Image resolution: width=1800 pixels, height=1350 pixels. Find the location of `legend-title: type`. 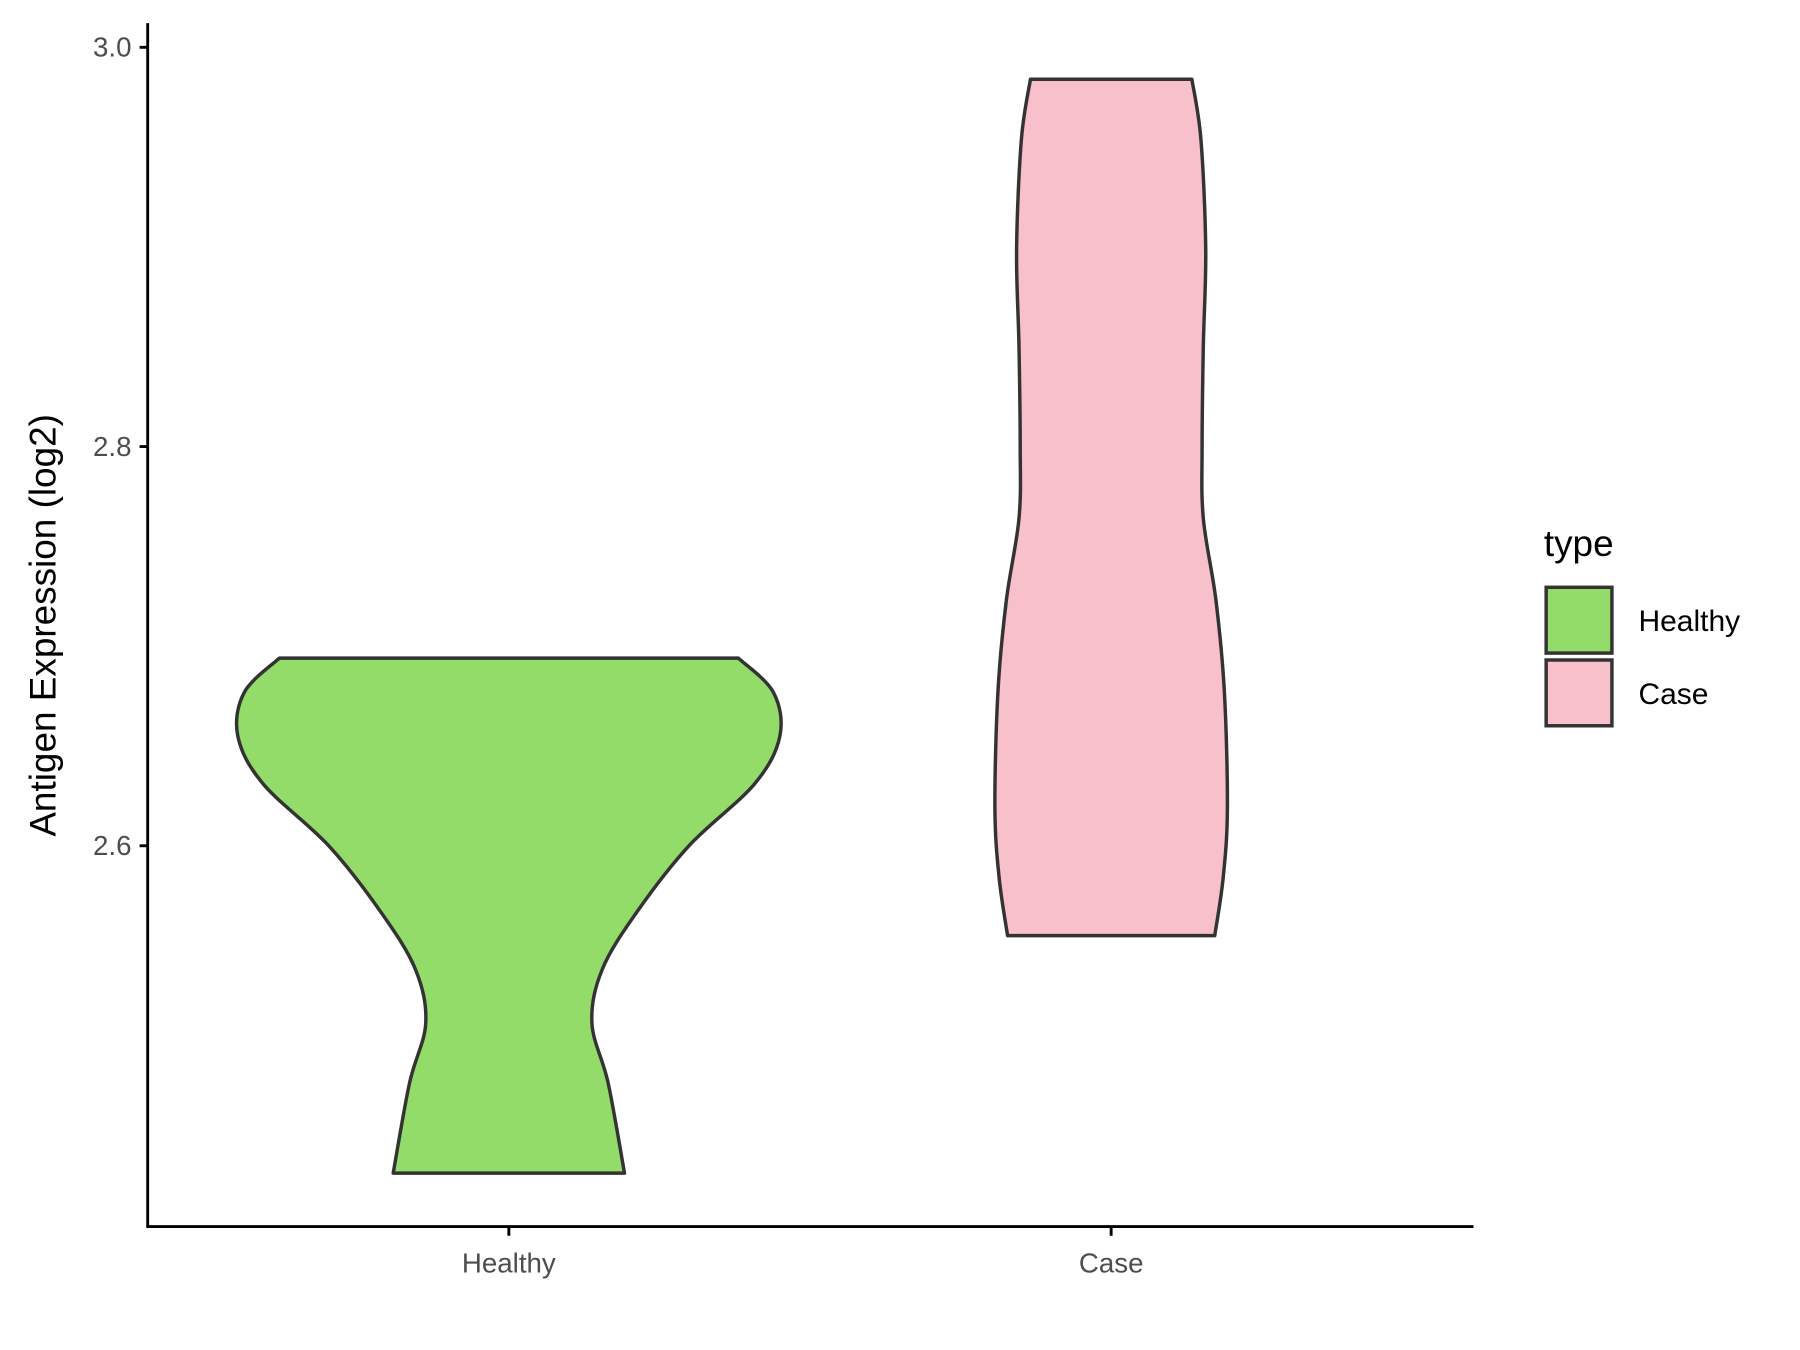

legend-title: type is located at coordinates (1579, 543).